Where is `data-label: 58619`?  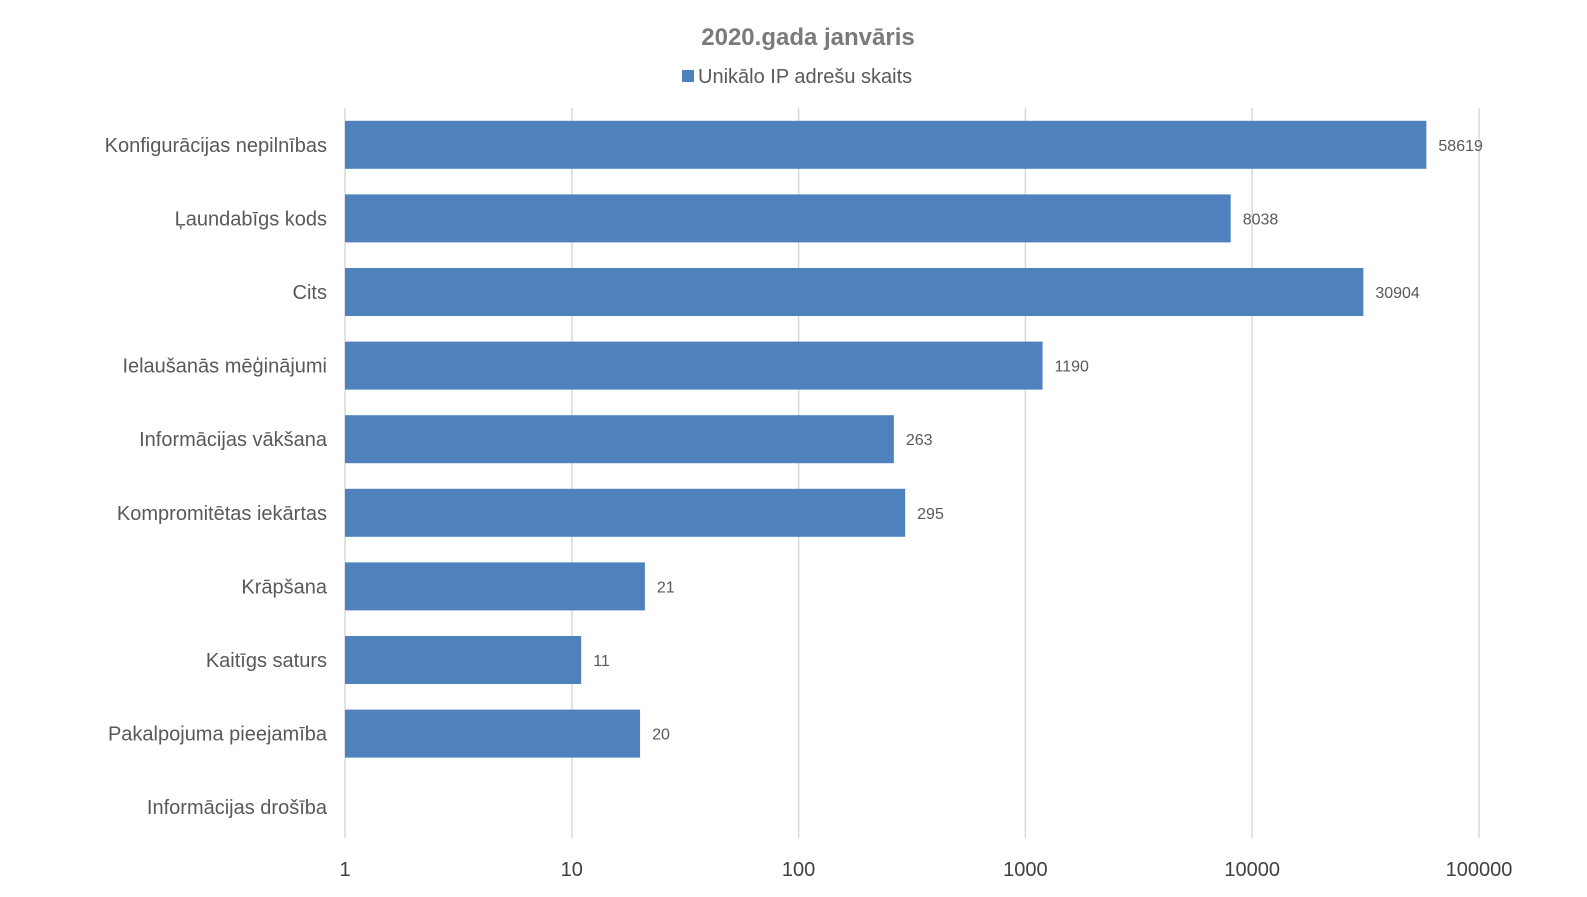 data-label: 58619 is located at coordinates (1460, 146).